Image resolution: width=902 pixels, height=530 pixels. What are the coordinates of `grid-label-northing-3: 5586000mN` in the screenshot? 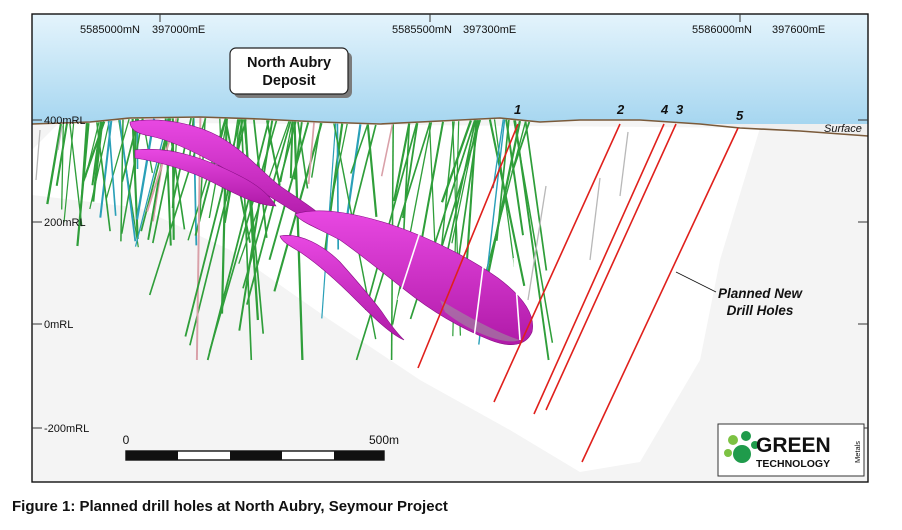 It's located at (722, 30).